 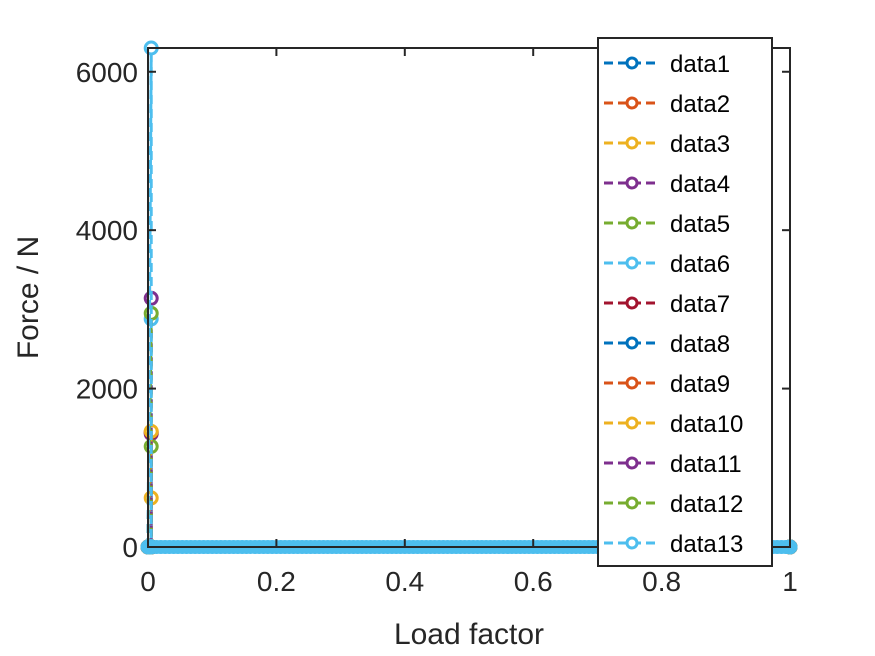 I want to click on x-tick-label: 0.2, so click(x=276, y=581).